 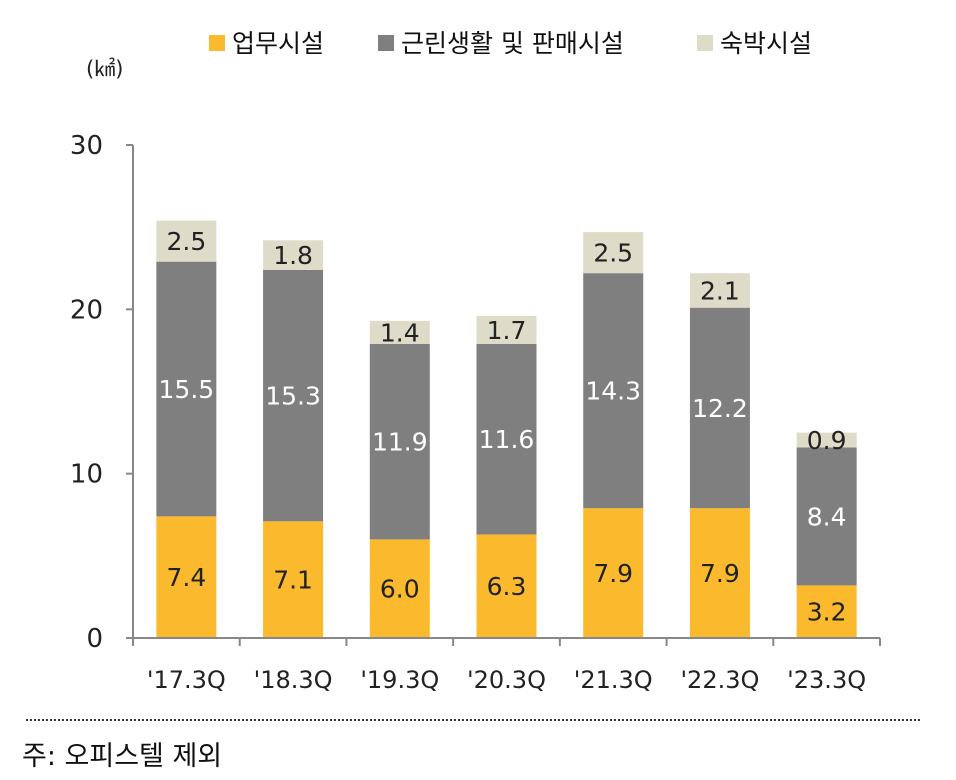 I want to click on legend-label: 근린생활 및 판매시설, so click(x=512, y=43).